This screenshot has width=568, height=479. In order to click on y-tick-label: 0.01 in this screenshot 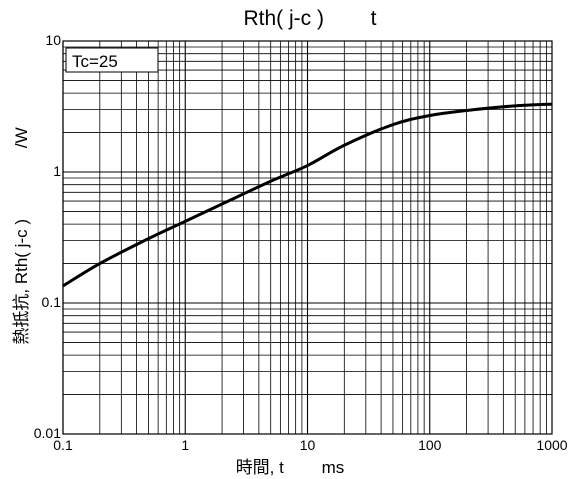, I will do `click(47, 433)`.